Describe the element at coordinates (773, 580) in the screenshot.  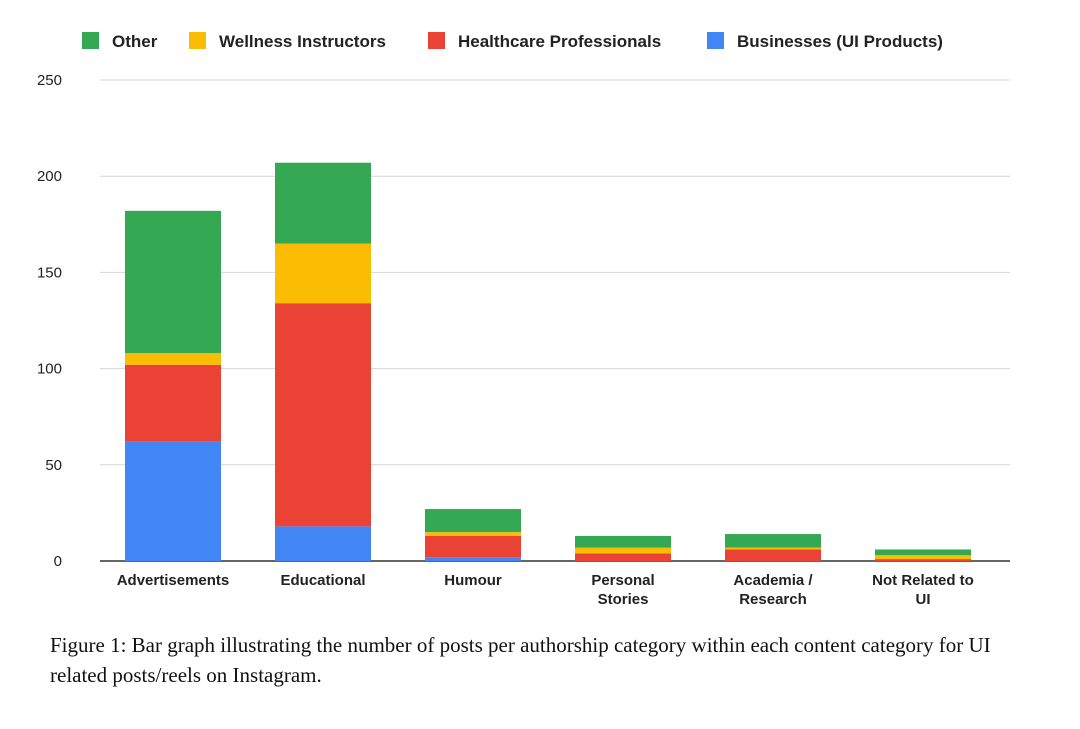
I see `x-tick-label-line: Academia /` at that location.